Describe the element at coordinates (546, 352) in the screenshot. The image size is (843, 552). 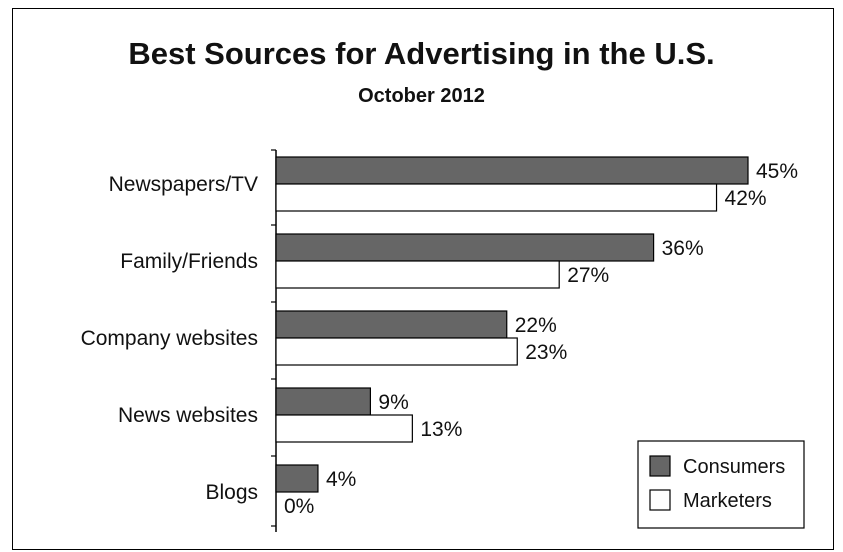
I see `data-label: 23%` at that location.